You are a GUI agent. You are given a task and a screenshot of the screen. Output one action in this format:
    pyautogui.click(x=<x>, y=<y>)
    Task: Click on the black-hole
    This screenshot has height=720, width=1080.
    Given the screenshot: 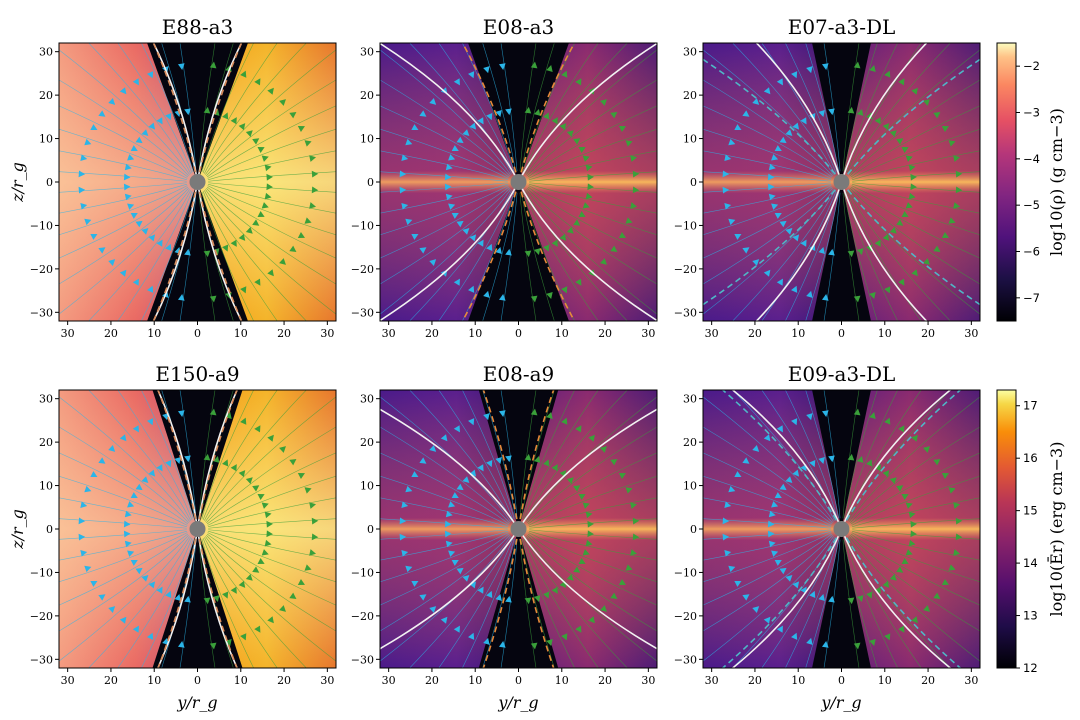 What is the action you would take?
    pyautogui.click(x=841, y=529)
    